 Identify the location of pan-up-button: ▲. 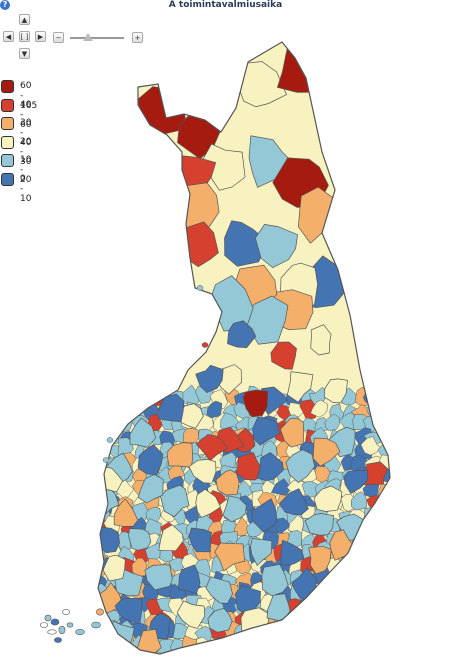
(24, 19).